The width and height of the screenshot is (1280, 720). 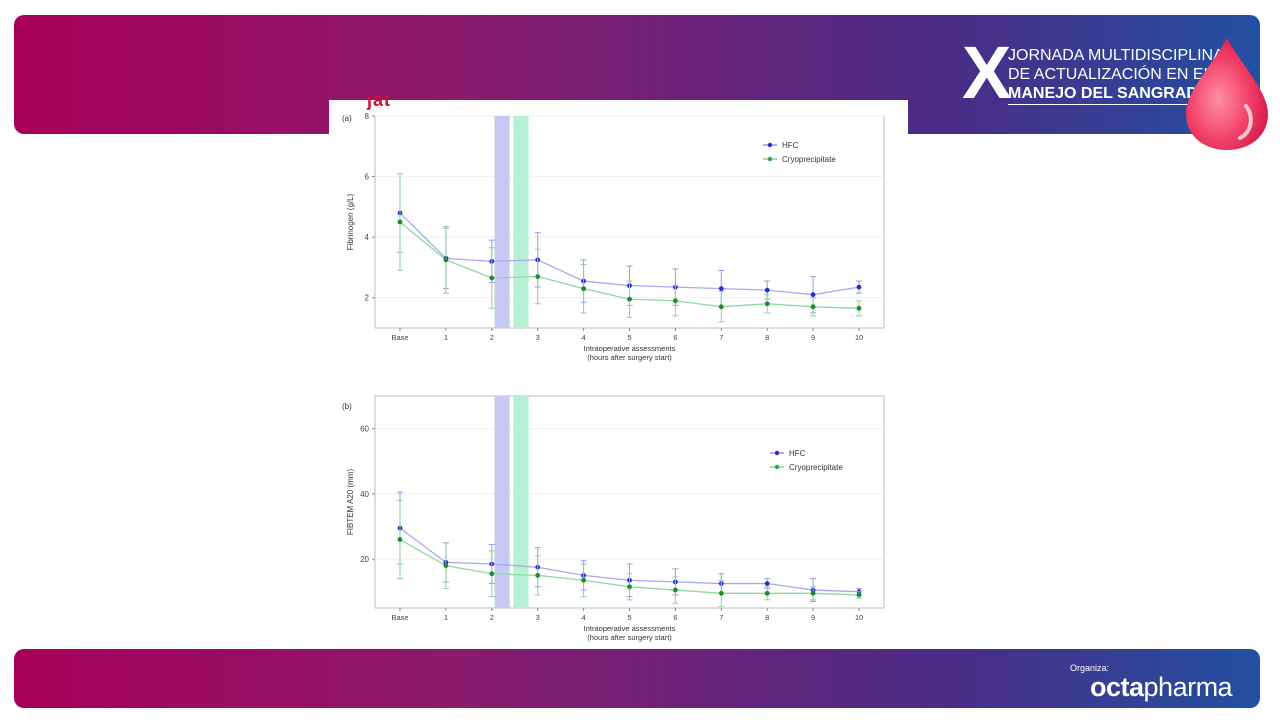 What do you see at coordinates (1188, 687) in the screenshot?
I see `brand-part-2: pharma` at bounding box center [1188, 687].